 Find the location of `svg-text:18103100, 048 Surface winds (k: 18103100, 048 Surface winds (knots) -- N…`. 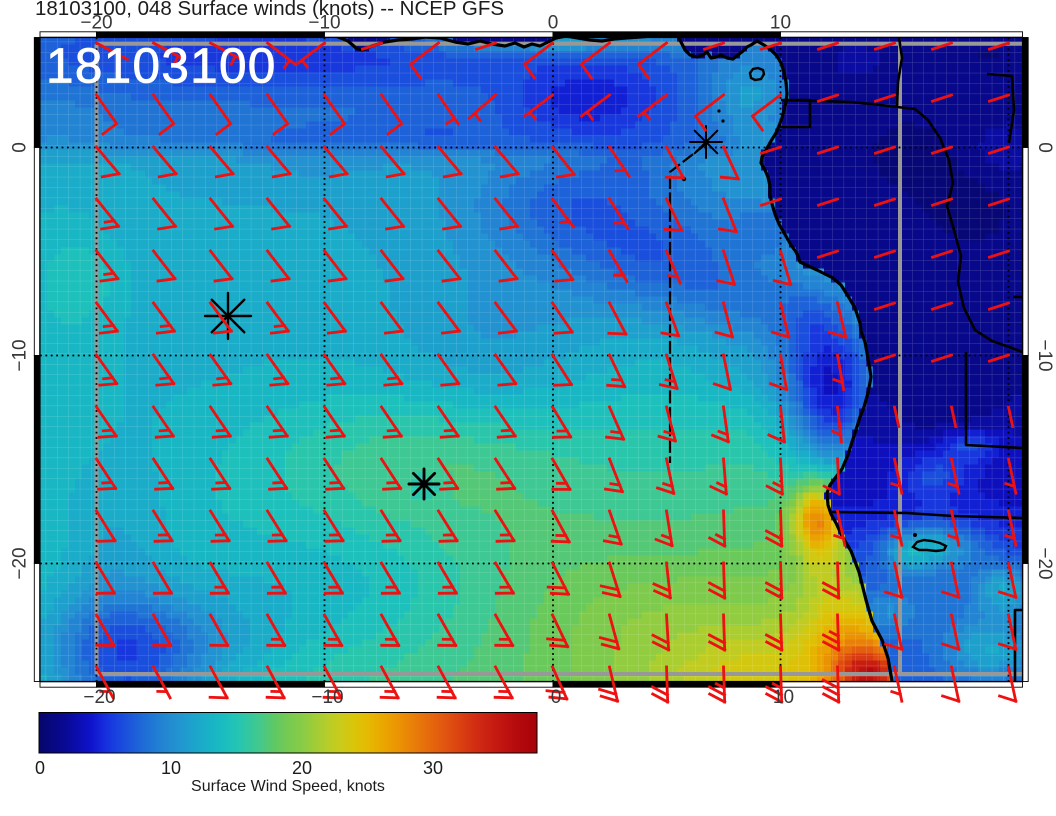

svg-text:18103100, 048 Surface winds (k: 18103100, 048 Surface winds (knots) -- N… is located at coordinates (269, 10).